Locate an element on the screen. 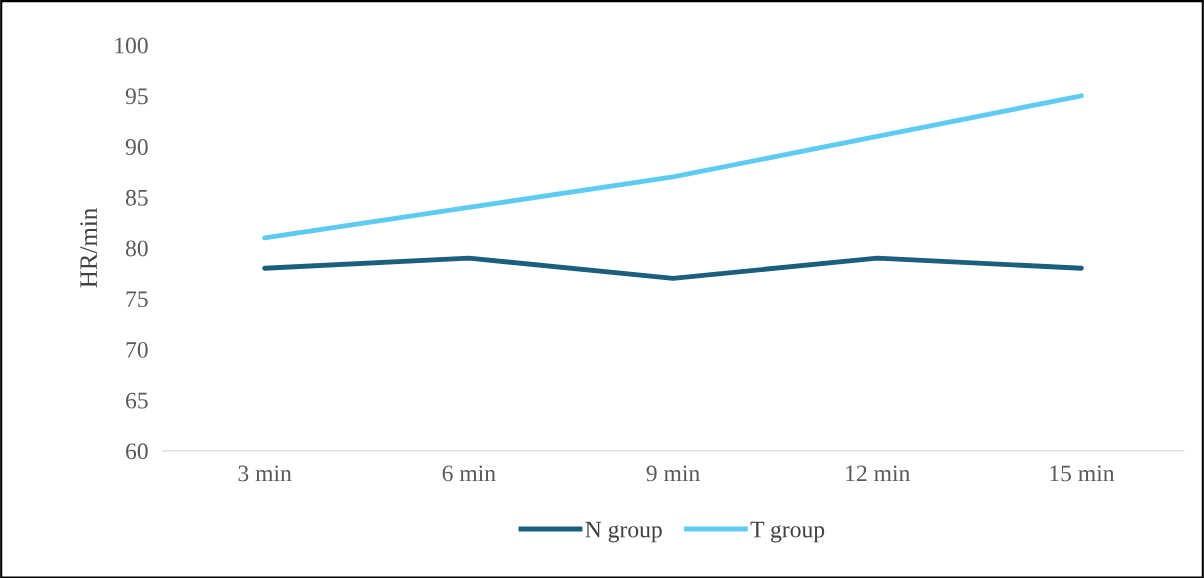 The height and width of the screenshot is (578, 1204). y-tick-label: 100 is located at coordinates (131, 45).